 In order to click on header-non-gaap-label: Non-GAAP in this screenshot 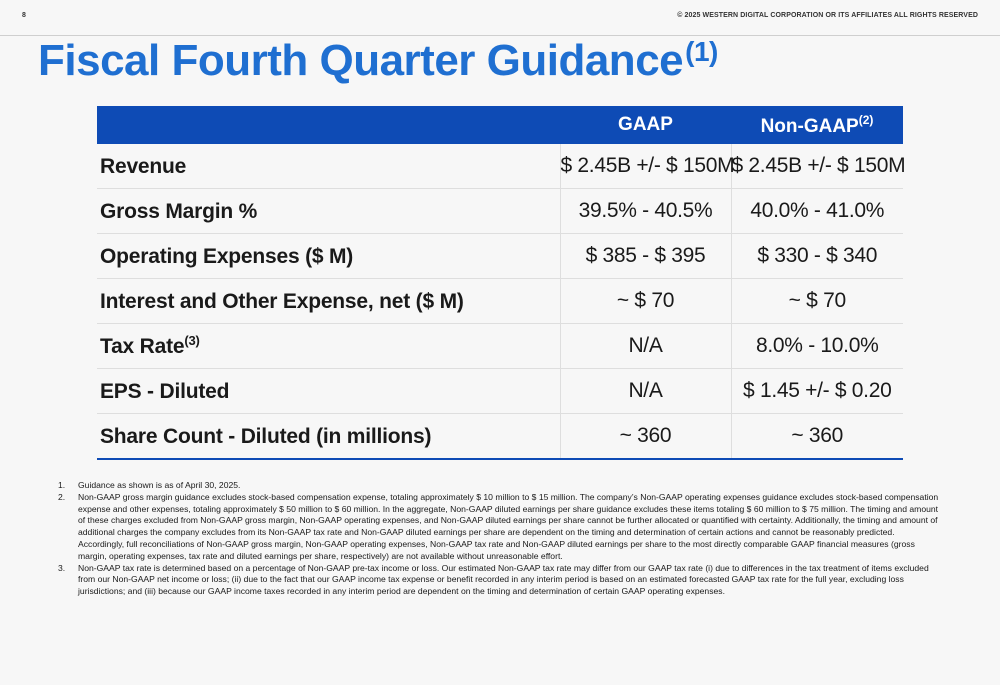, I will do `click(809, 126)`.